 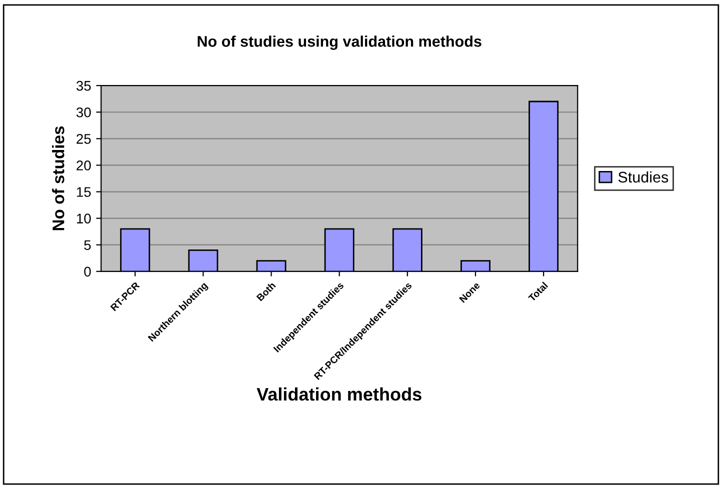 What do you see at coordinates (83, 112) in the screenshot?
I see `y-tick-label: 30` at bounding box center [83, 112].